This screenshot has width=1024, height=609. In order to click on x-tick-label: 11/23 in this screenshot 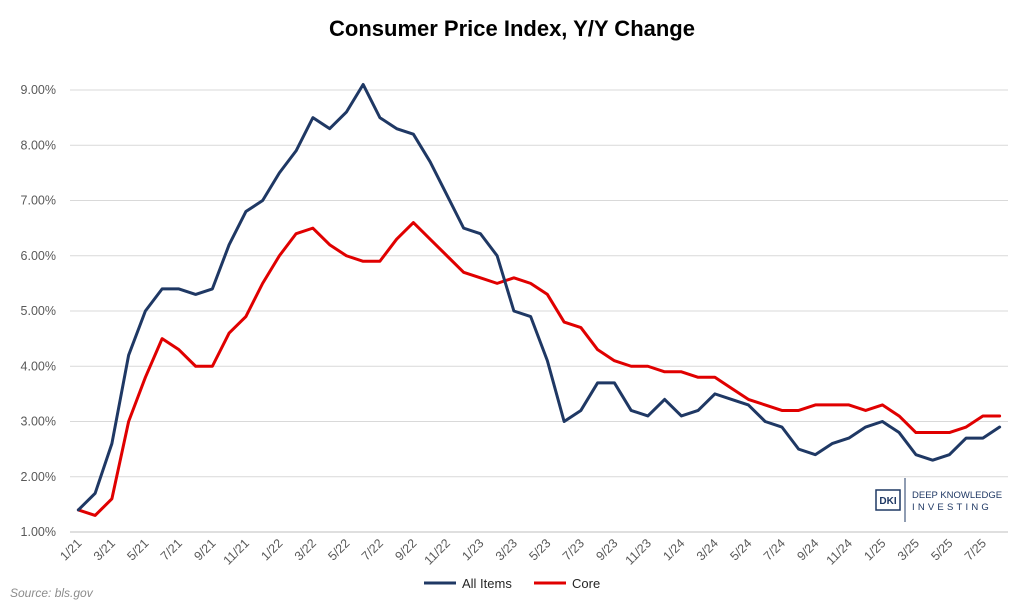, I will do `click(638, 551)`.